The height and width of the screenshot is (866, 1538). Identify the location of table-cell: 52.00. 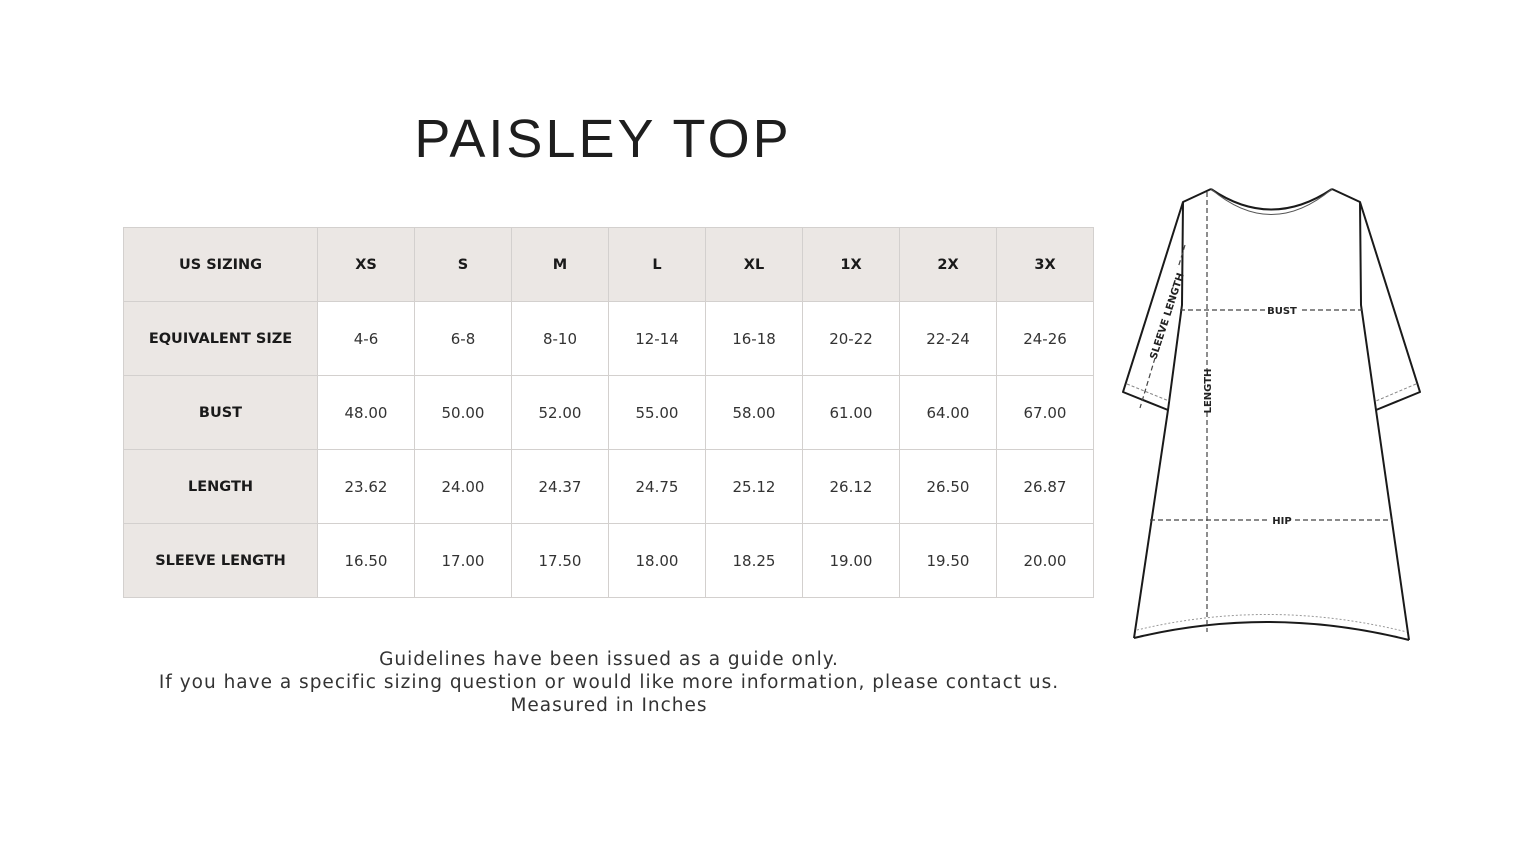
(560, 412).